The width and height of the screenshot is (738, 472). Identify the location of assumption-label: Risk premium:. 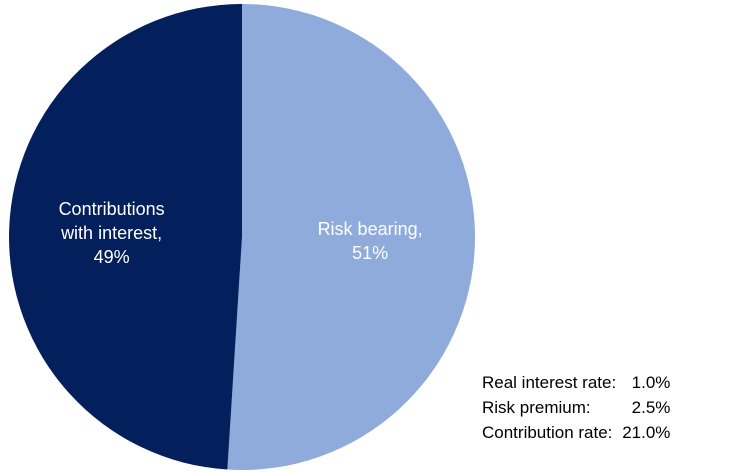
(536, 407).